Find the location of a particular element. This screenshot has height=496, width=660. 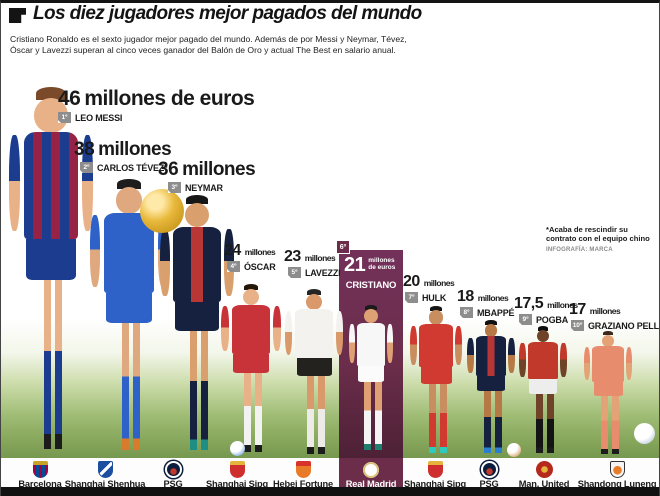

salary-label-pogba: 17,5 millones 9º POGBA is located at coordinates (546, 310).